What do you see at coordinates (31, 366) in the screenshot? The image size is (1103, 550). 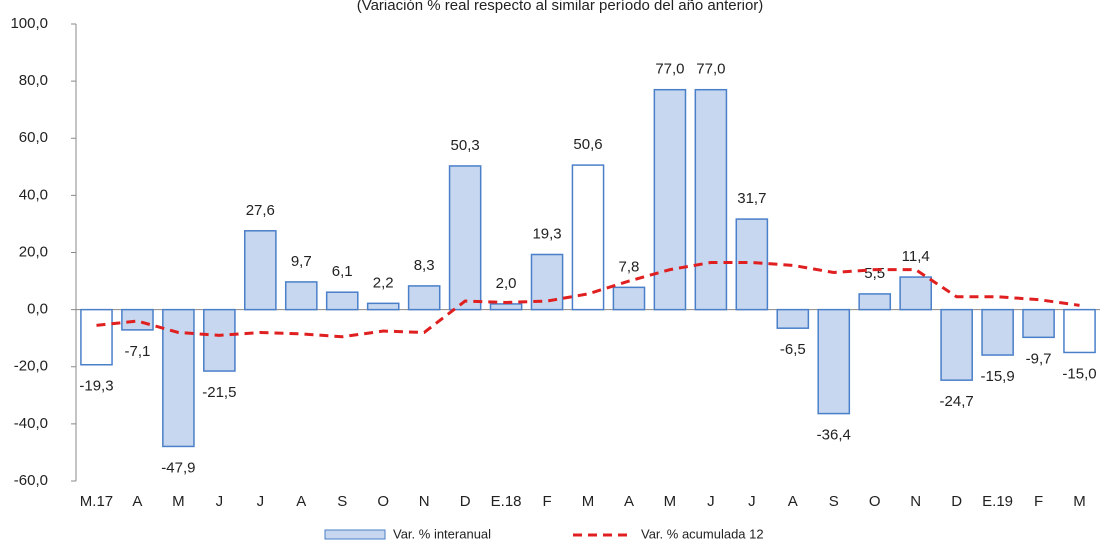 I see `y-tick-label: -20,0` at bounding box center [31, 366].